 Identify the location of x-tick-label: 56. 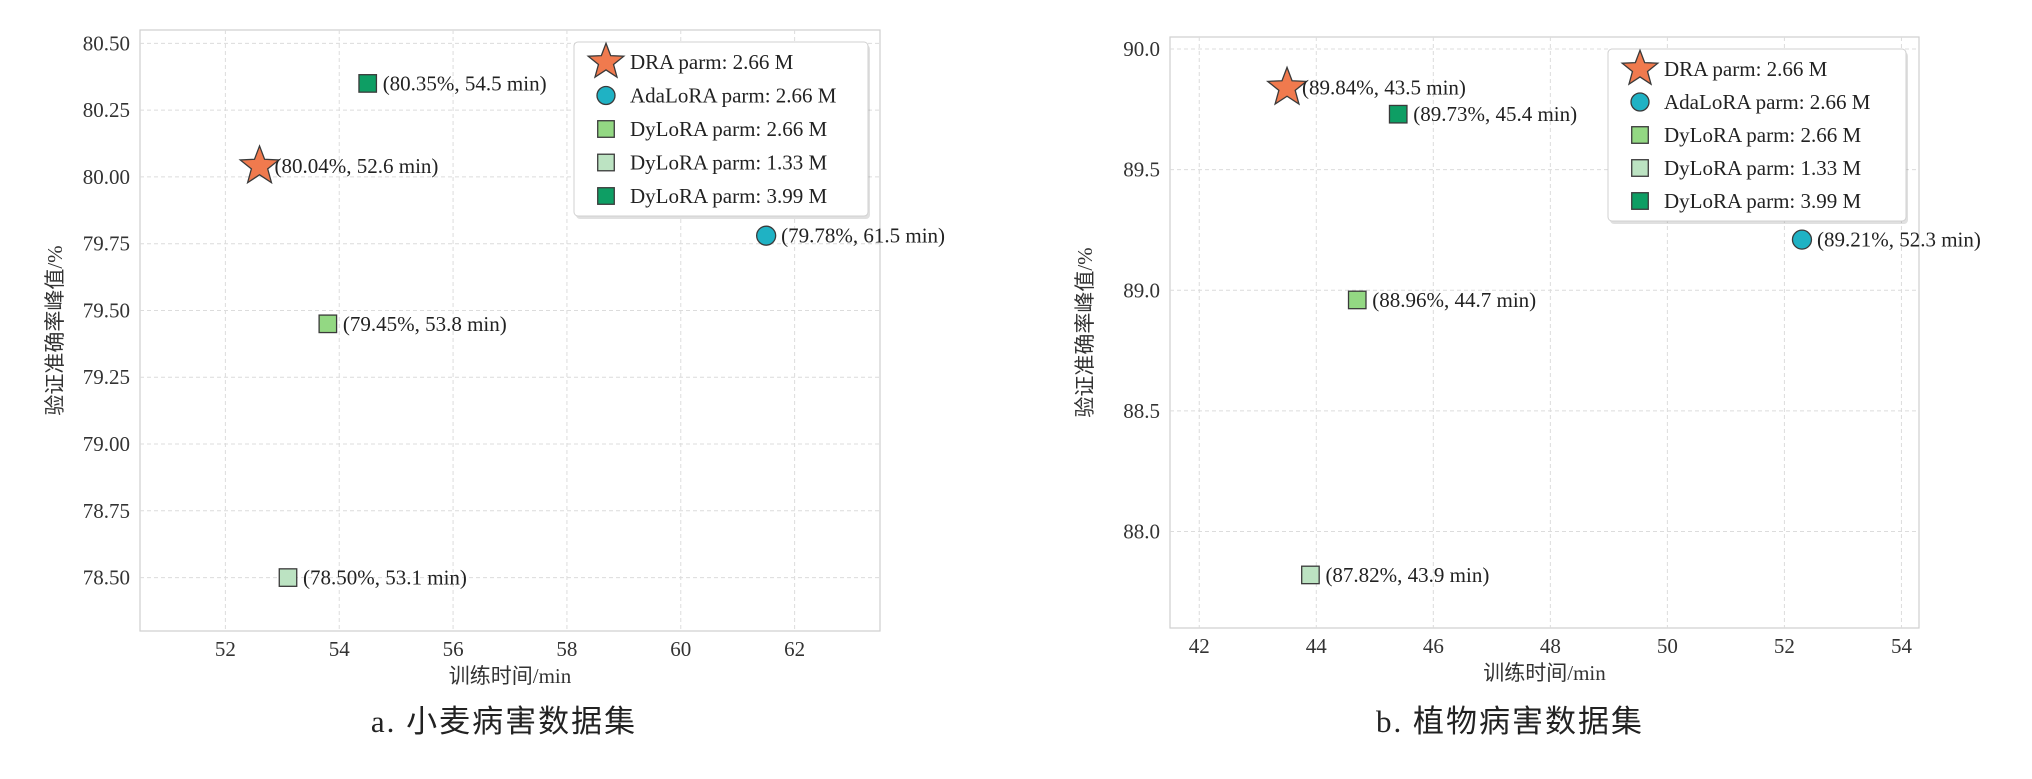
(453, 649).